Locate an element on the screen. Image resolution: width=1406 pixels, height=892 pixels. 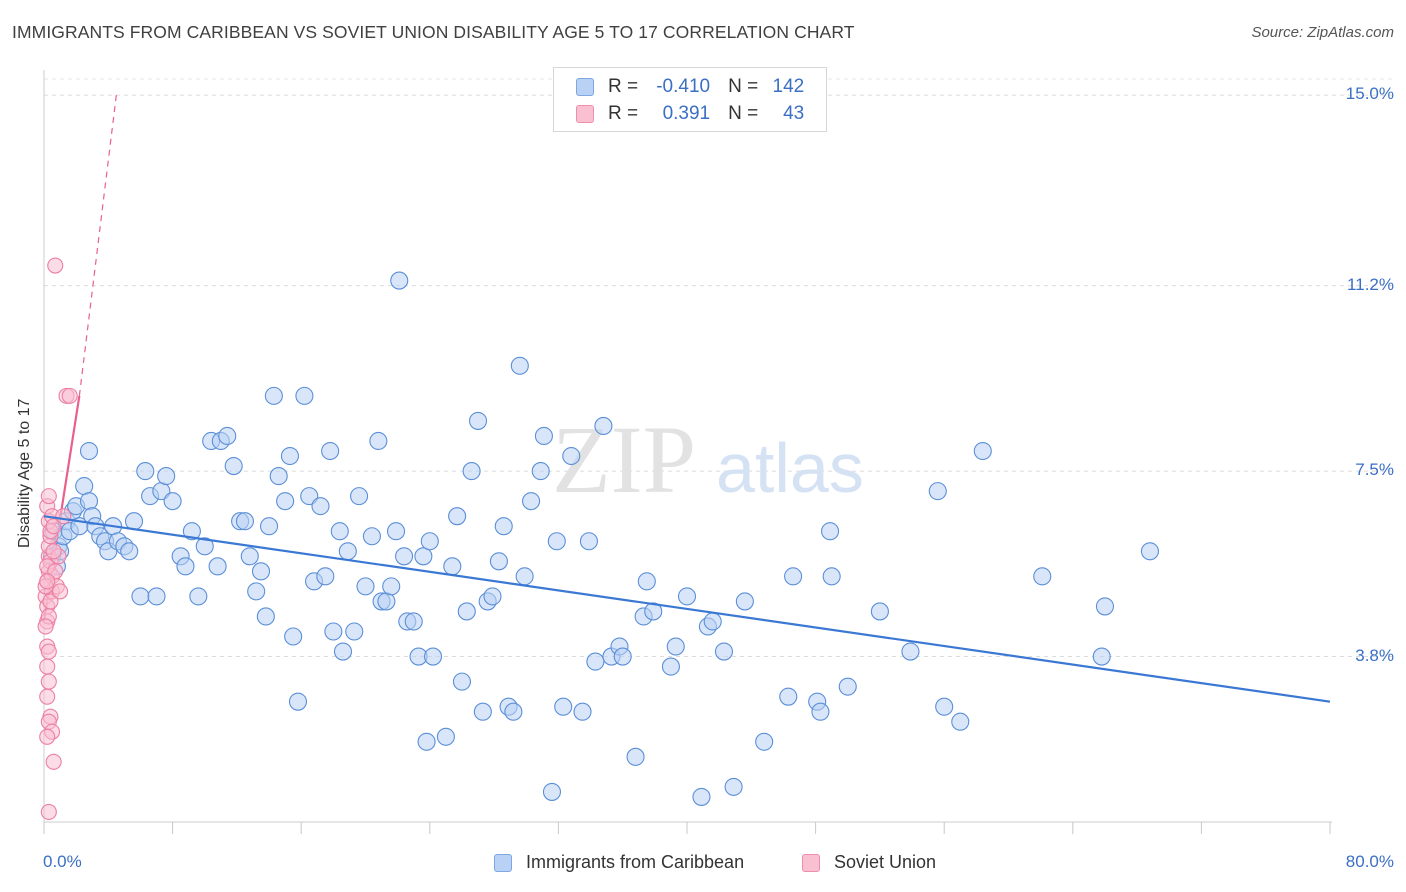
legend-row-soviet-union: R = 0.391 N = 43 is located at coordinates (690, 114).